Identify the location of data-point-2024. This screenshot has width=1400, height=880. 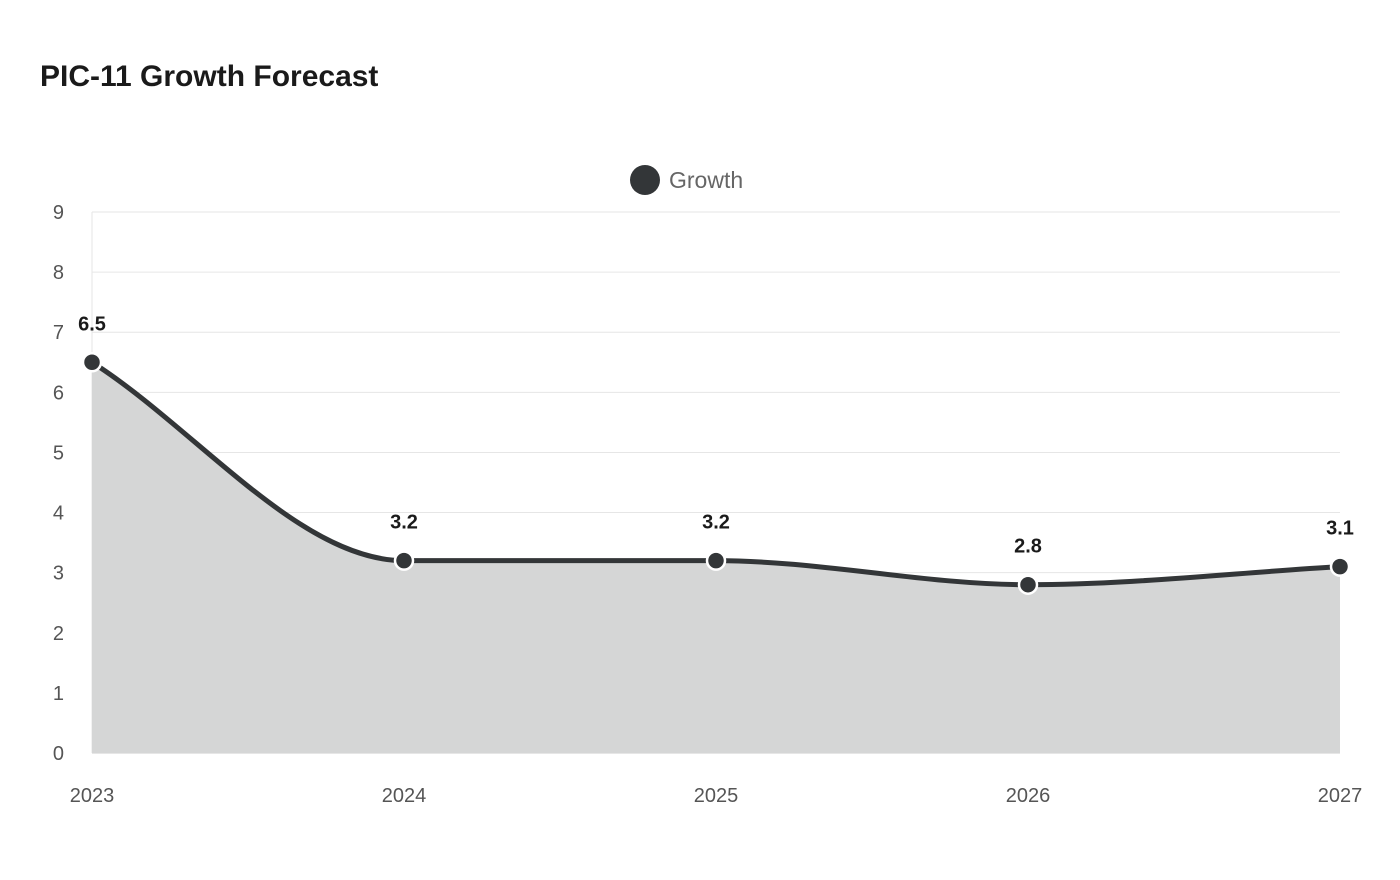
(404, 560).